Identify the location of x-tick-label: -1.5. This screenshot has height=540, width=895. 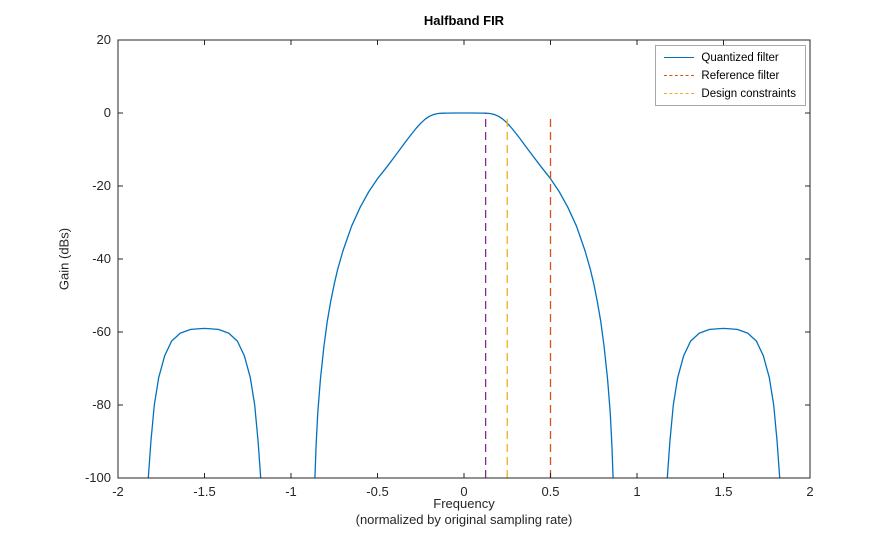
(204, 491).